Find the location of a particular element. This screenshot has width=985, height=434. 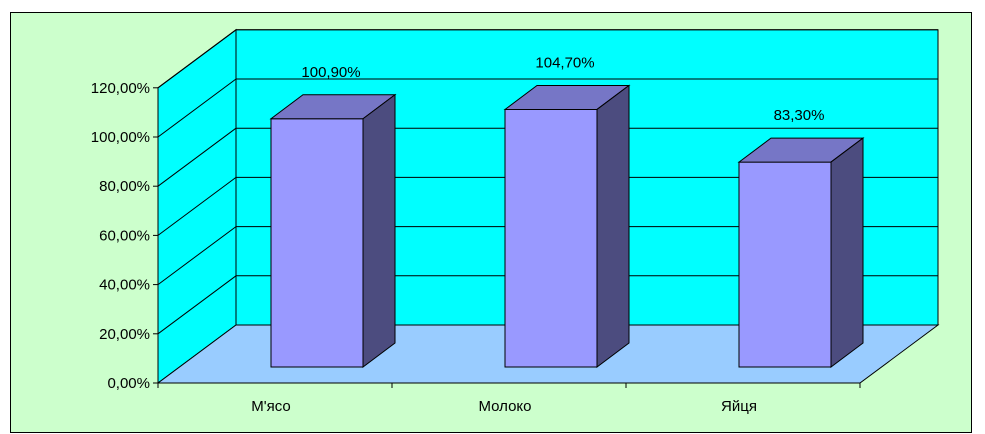

y-tick-label: 100,00% is located at coordinates (120, 137).